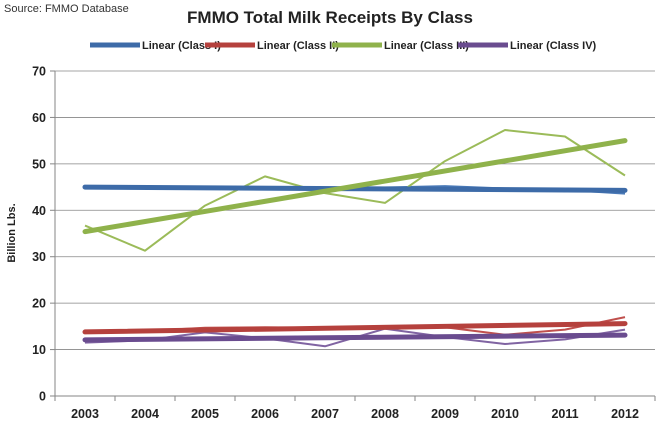 This screenshot has height=430, width=660. I want to click on source-note: Source: FMMO Database, so click(66, 9).